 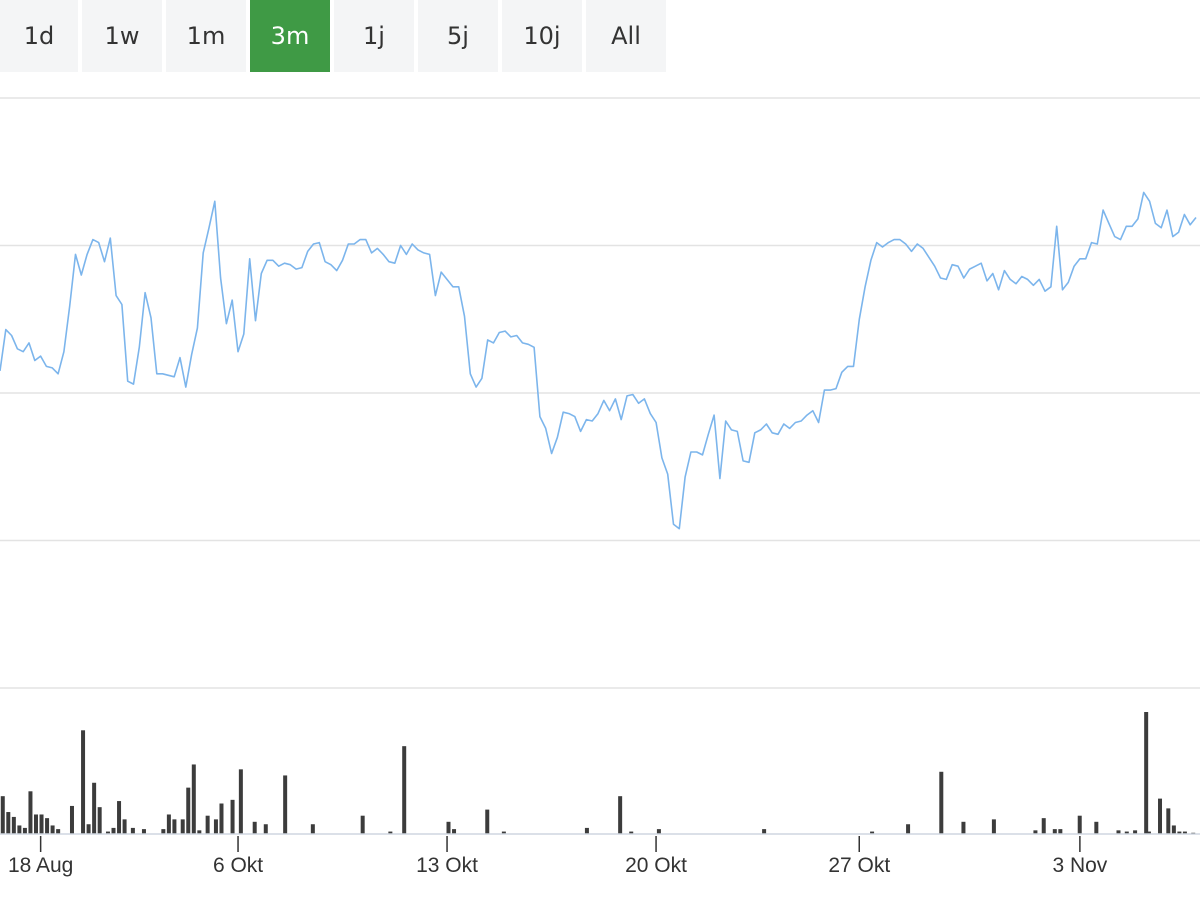 I want to click on x-tick-label-1: 6 Okt, so click(x=238, y=865).